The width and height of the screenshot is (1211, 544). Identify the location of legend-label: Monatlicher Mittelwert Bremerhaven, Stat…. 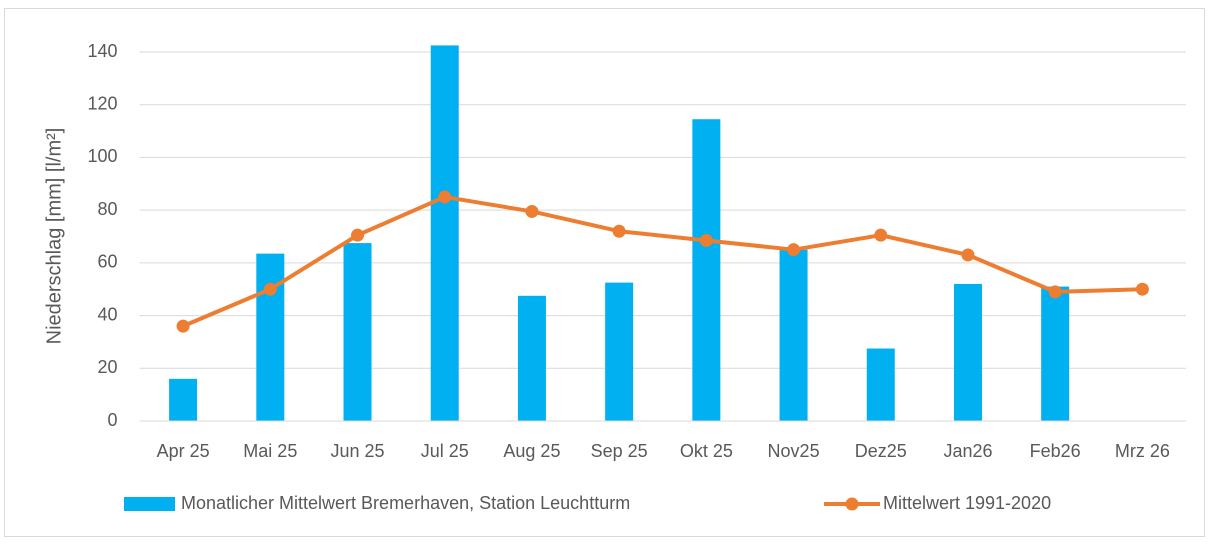
(405, 503).